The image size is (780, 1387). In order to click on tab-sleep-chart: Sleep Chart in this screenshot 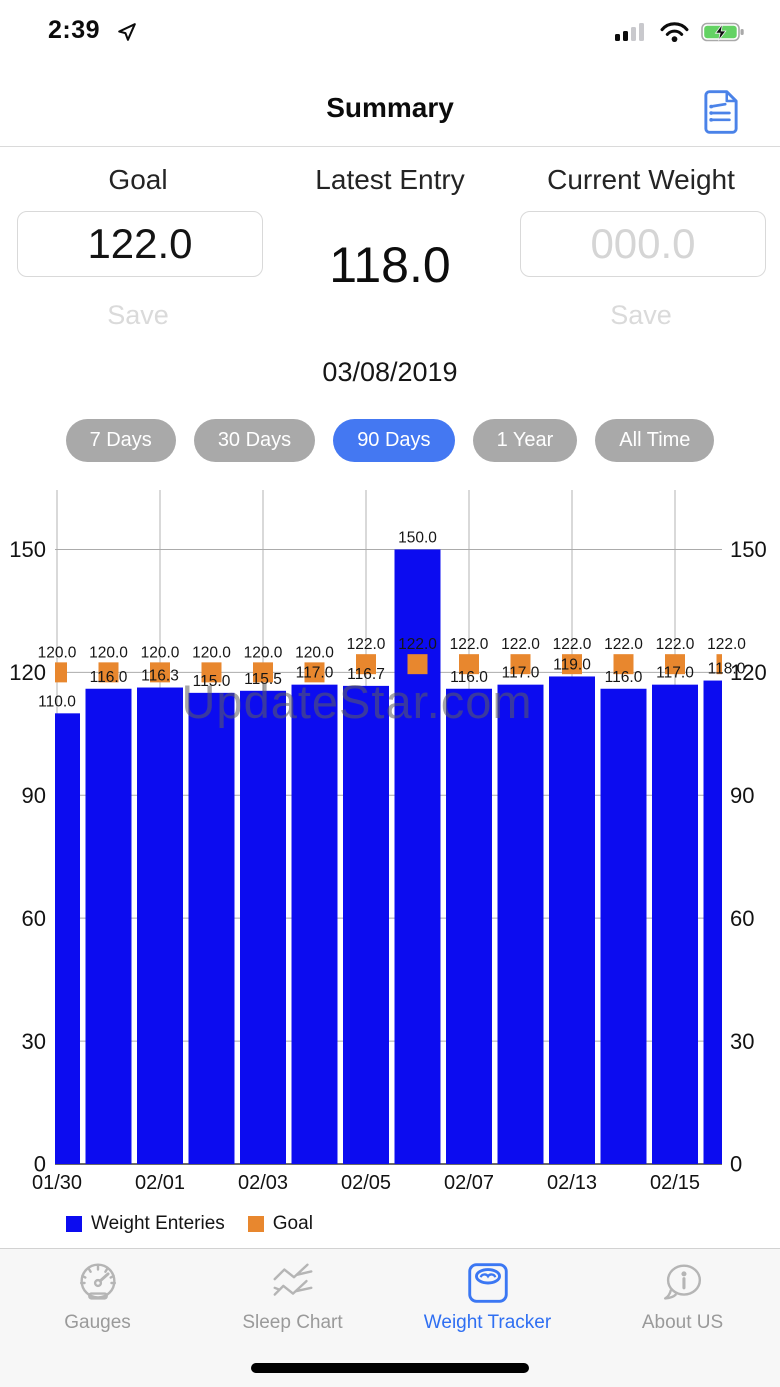, I will do `click(292, 1318)`.